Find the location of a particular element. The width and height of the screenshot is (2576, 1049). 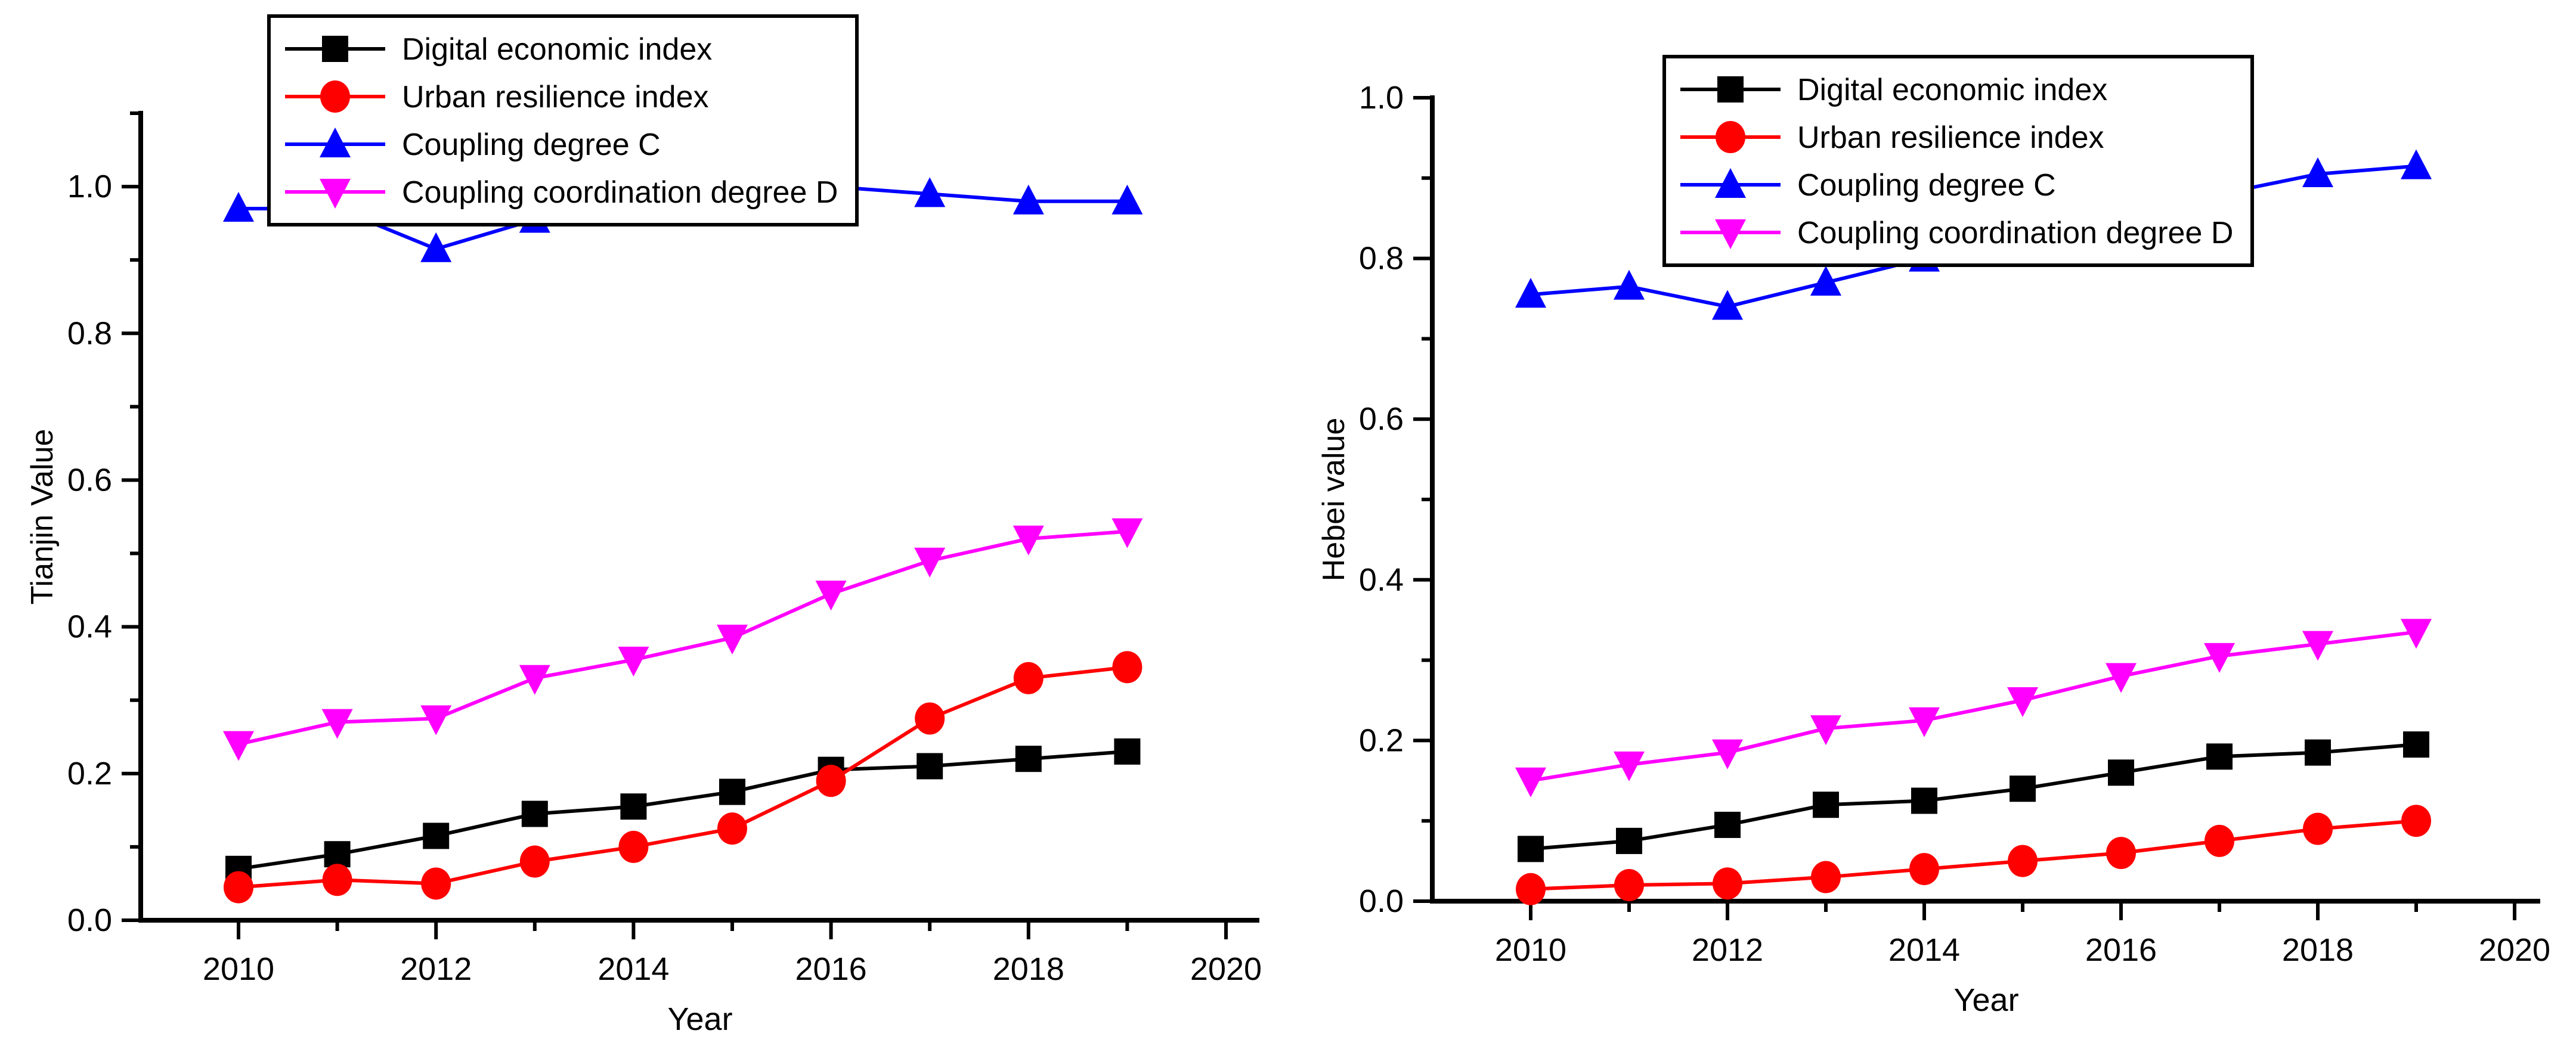

y-tick-label: 0.4 is located at coordinates (90, 627).